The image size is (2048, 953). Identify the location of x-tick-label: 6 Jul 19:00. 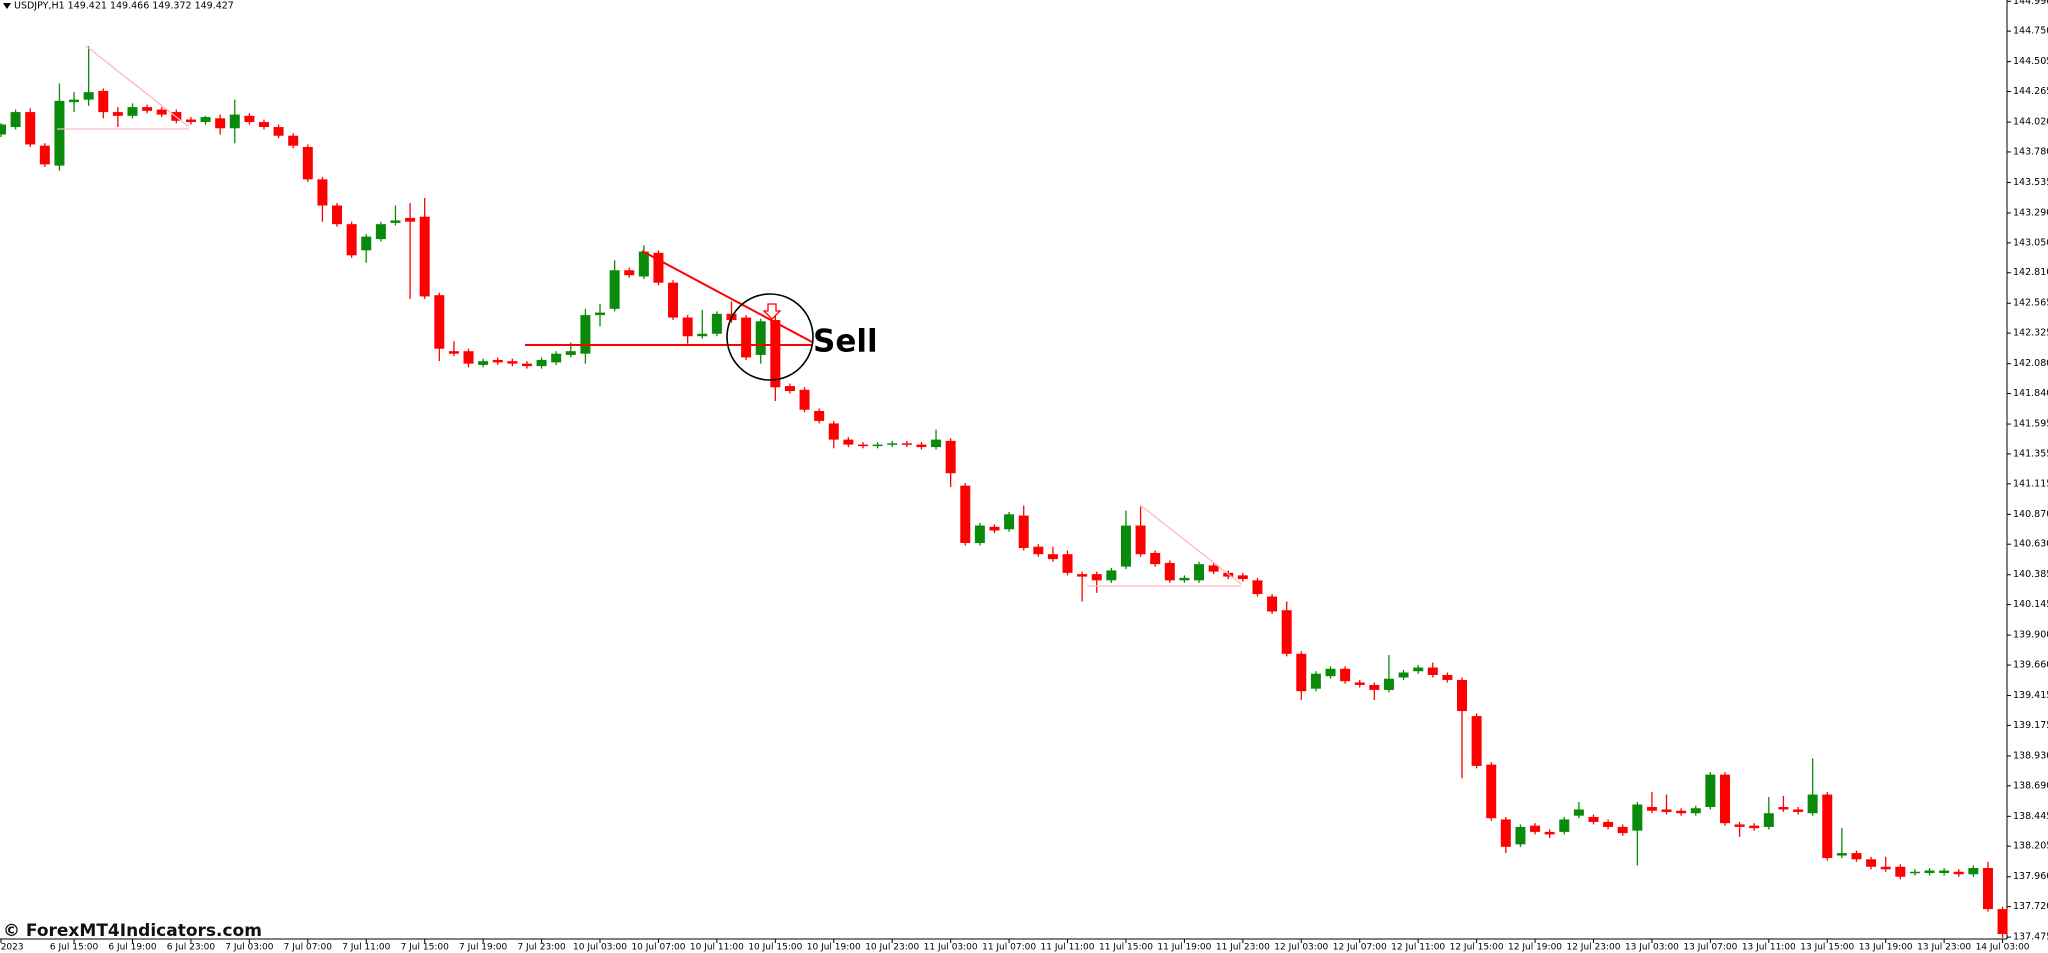
(132, 948).